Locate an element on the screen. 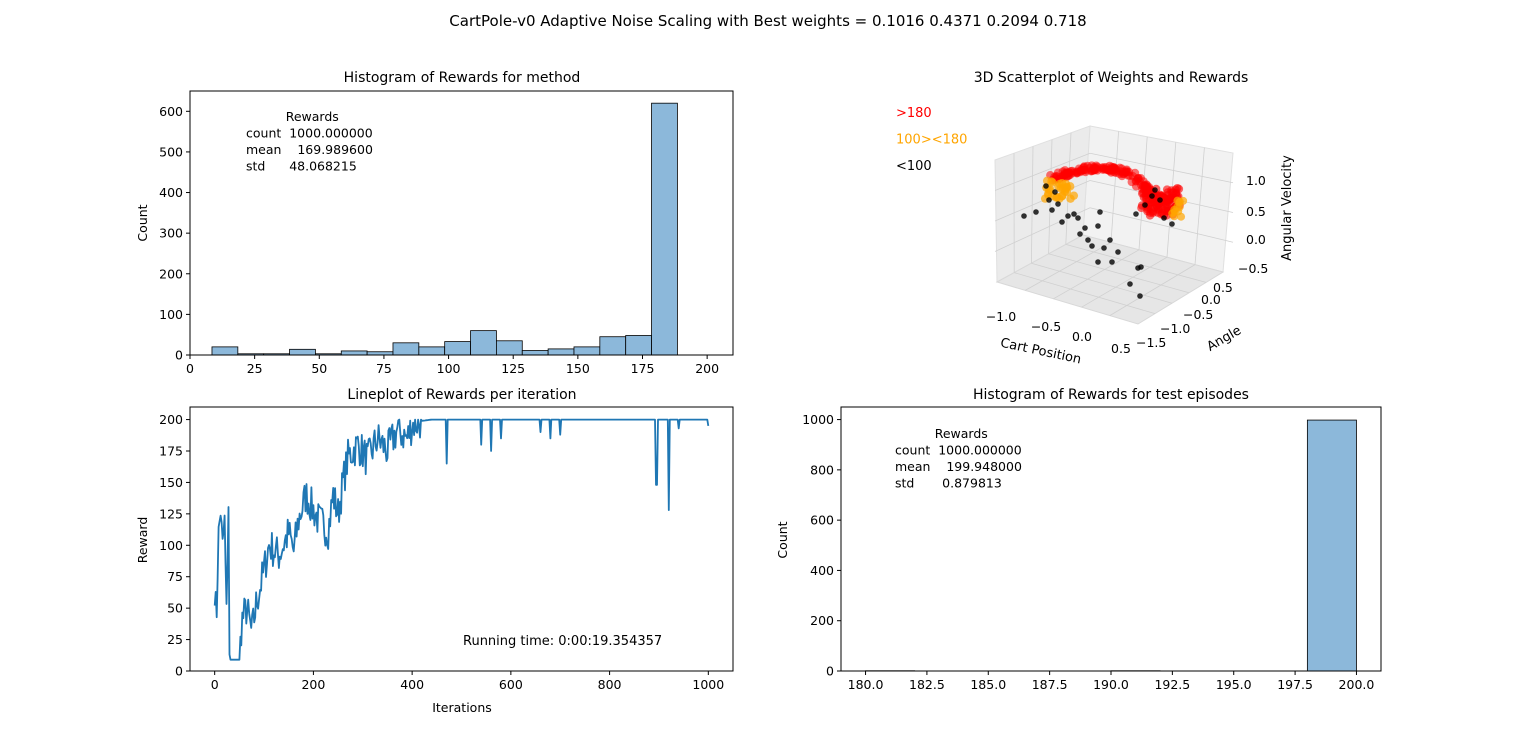 Image resolution: width=1536 pixels, height=754 pixels. y-tick-label: 800 is located at coordinates (822, 469).